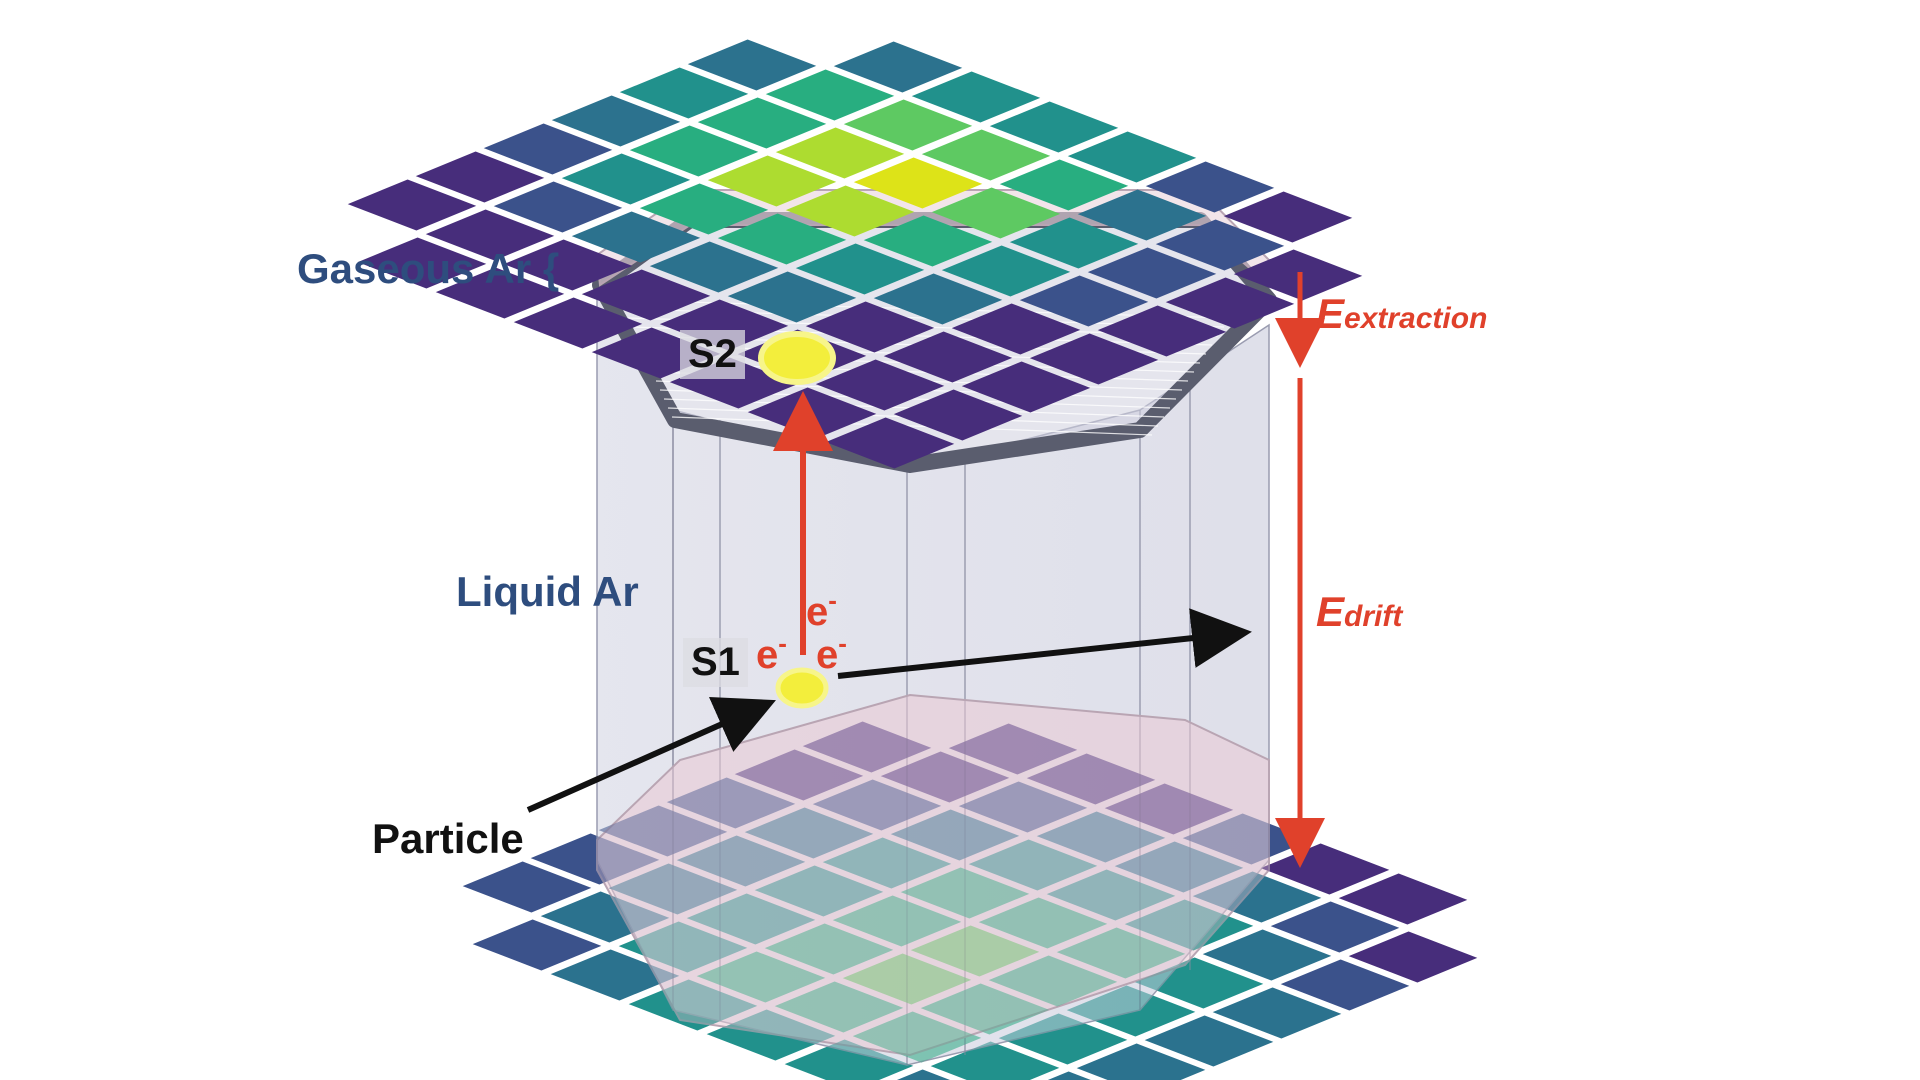 This screenshot has width=1920, height=1080. Describe the element at coordinates (842, 643) in the screenshot. I see `electron-charge: -` at that location.